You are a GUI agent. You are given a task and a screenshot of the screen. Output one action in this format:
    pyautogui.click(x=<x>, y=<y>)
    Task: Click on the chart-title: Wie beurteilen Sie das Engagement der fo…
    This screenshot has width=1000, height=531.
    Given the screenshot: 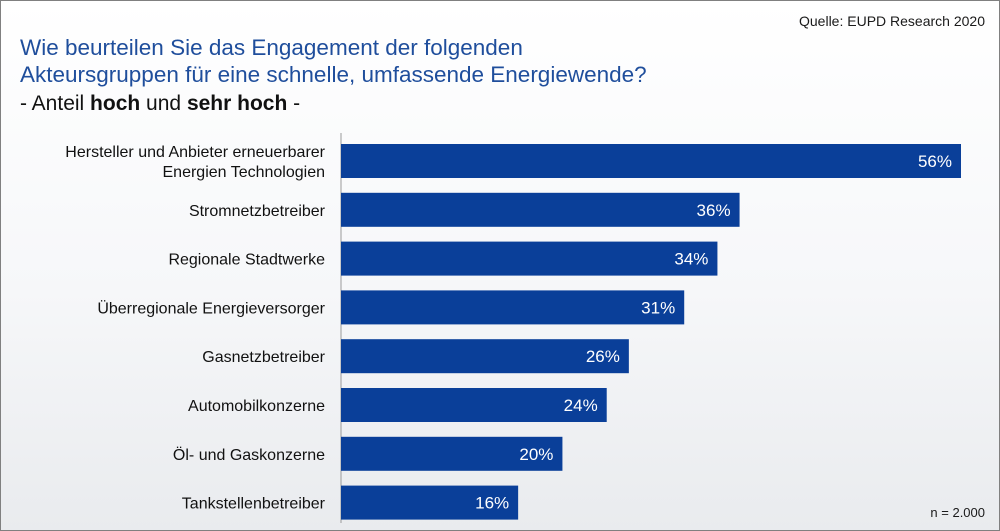 What is the action you would take?
    pyautogui.click(x=333, y=61)
    